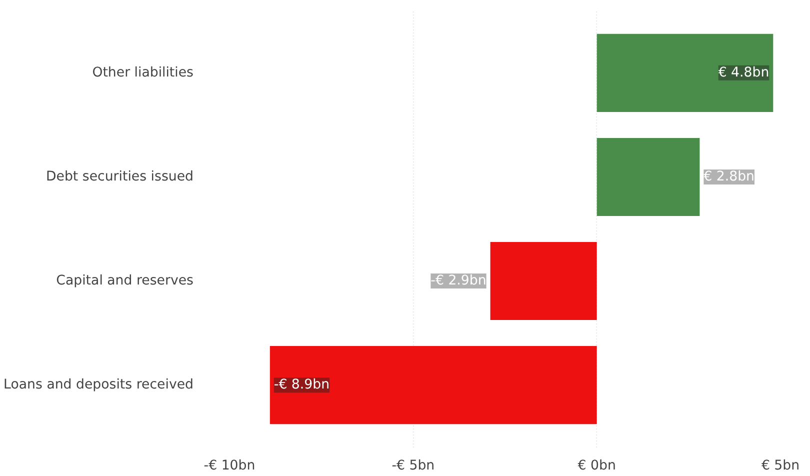  Describe the element at coordinates (780, 466) in the screenshot. I see `x-tick-label: € 5bn` at that location.